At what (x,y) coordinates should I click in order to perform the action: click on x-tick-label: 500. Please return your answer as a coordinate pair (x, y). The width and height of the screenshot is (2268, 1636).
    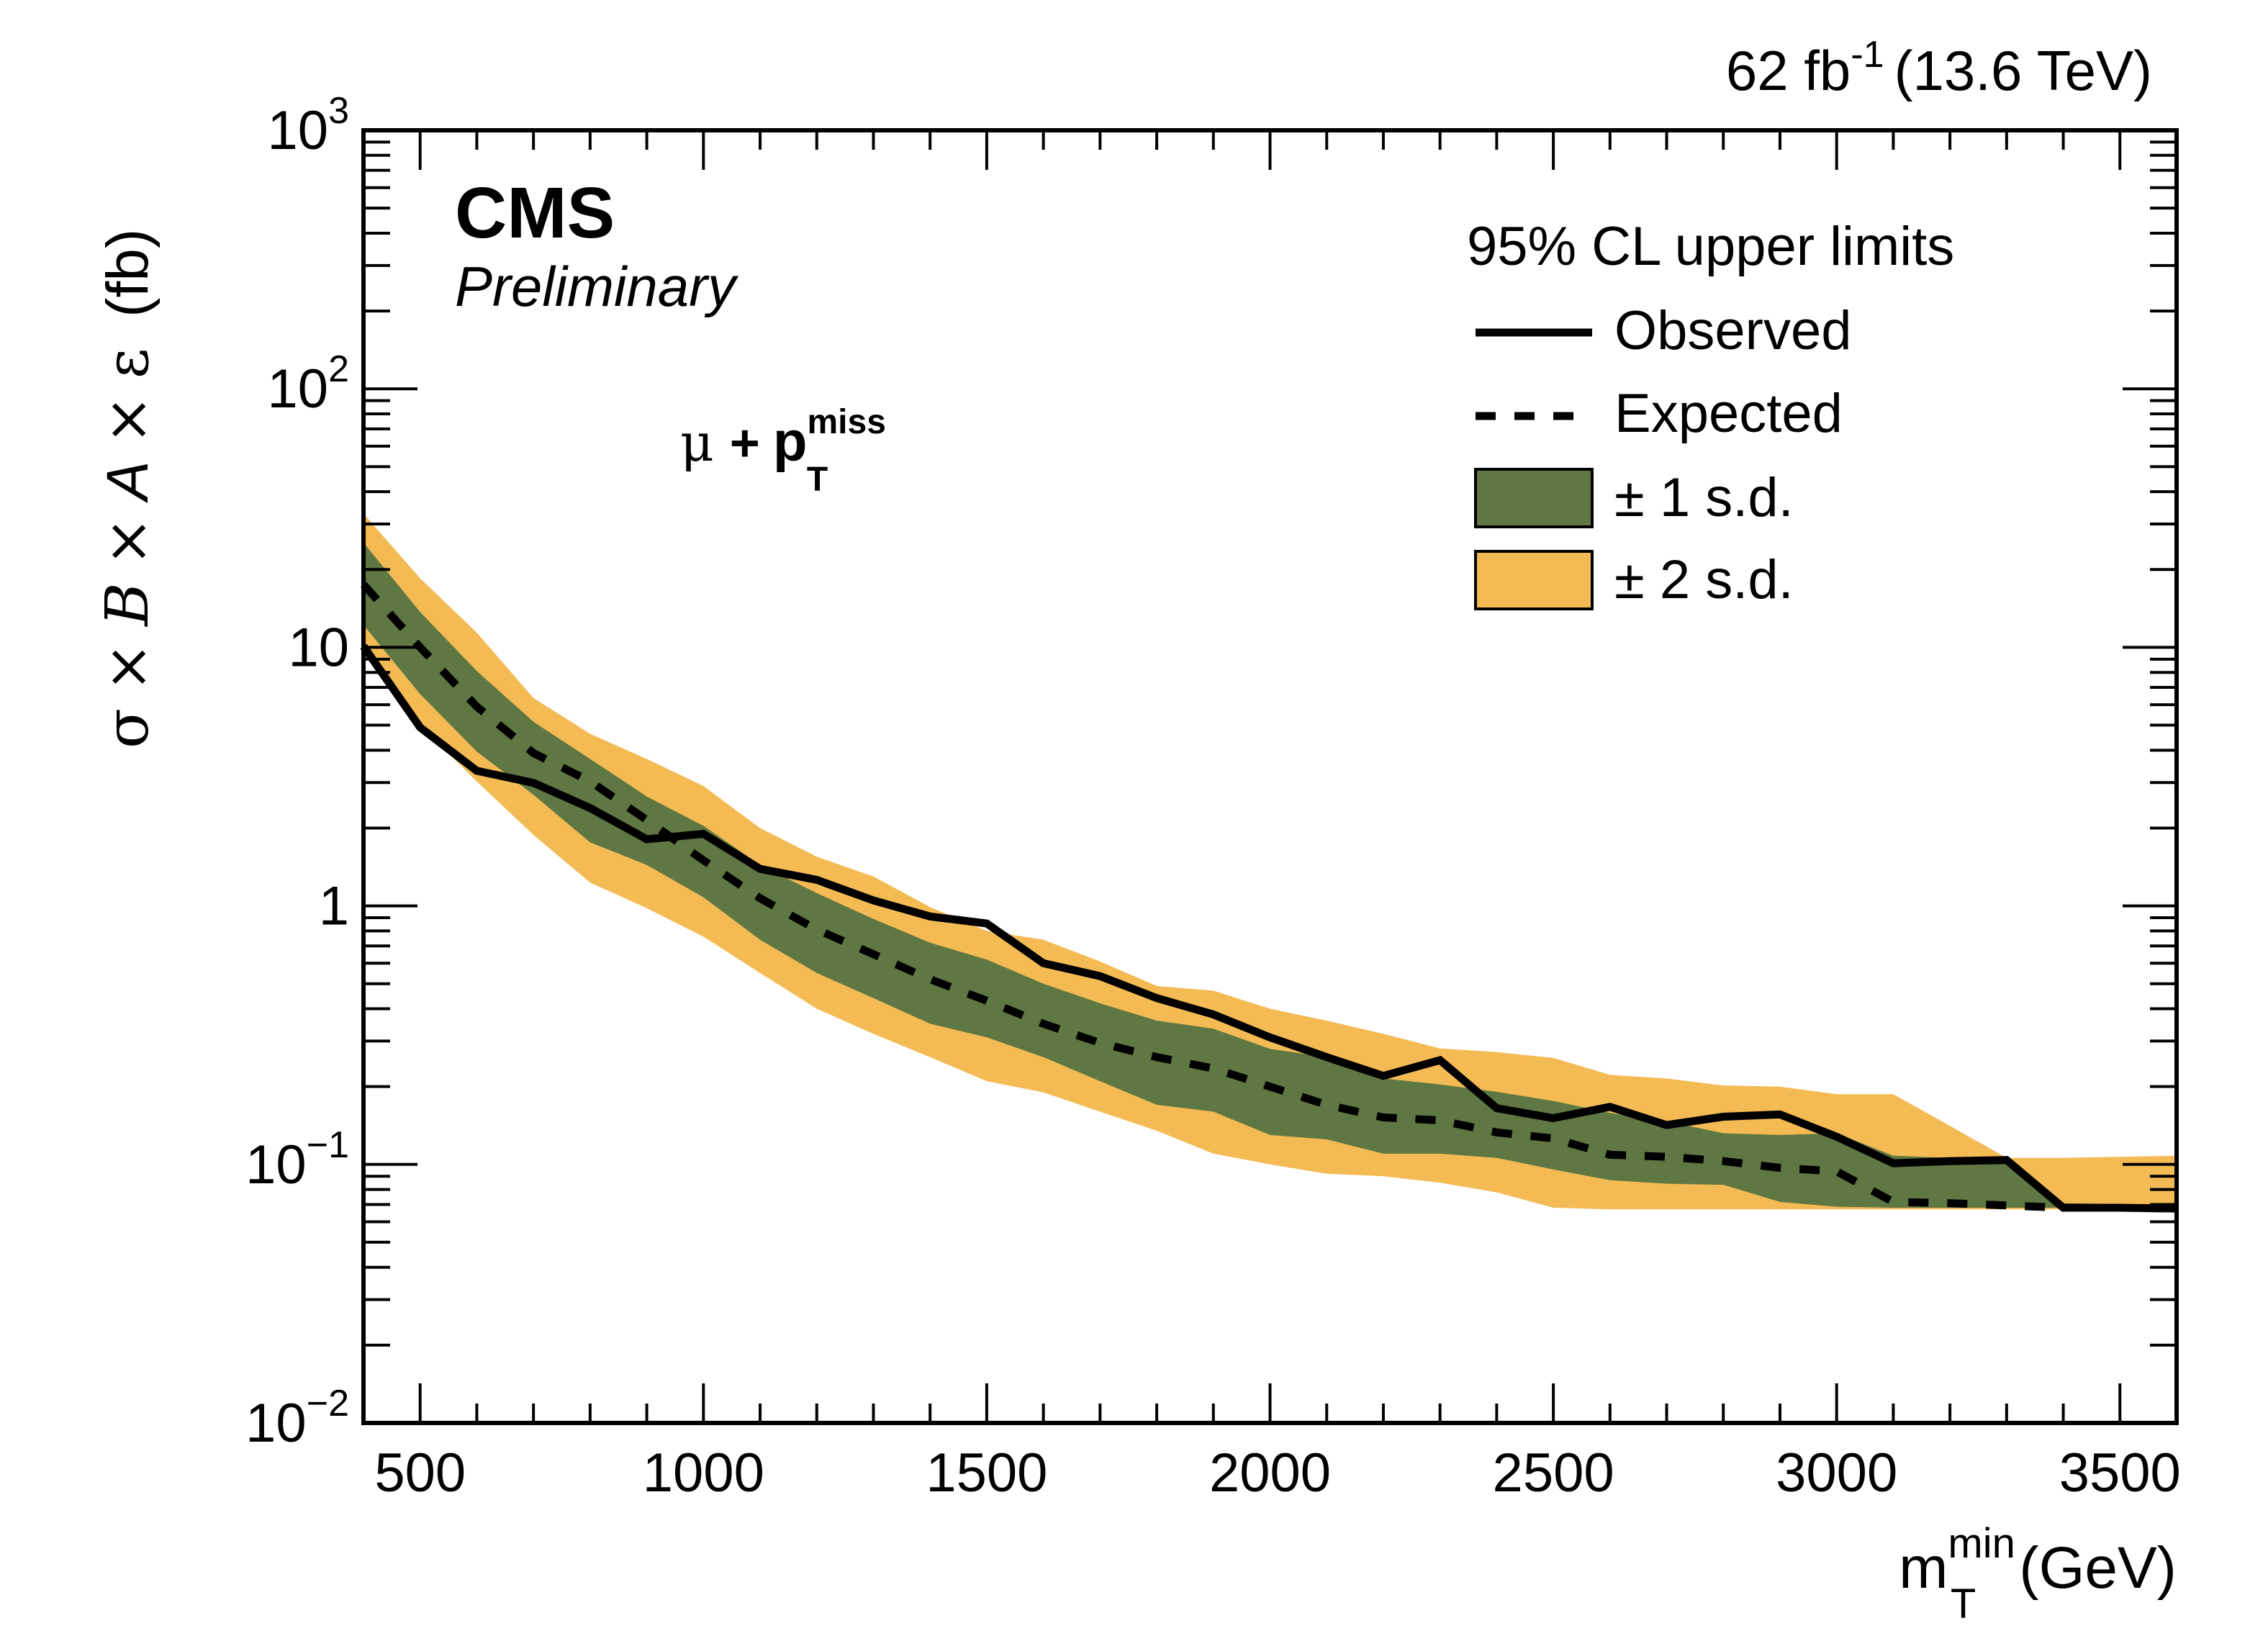
    Looking at the image, I should click on (420, 1473).